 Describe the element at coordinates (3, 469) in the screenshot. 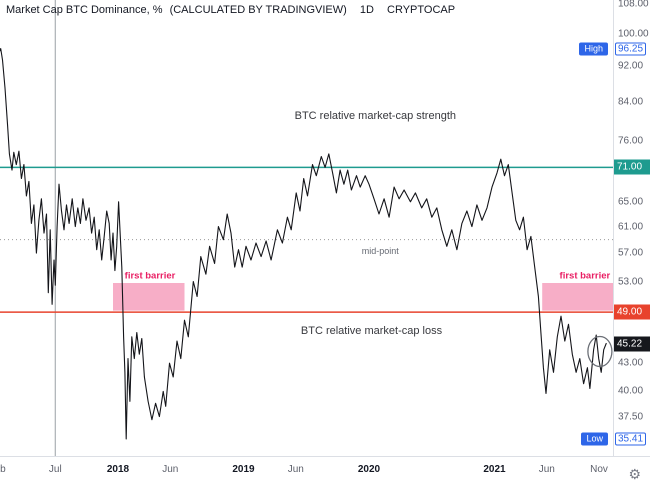

I see `time-month-label: b` at that location.